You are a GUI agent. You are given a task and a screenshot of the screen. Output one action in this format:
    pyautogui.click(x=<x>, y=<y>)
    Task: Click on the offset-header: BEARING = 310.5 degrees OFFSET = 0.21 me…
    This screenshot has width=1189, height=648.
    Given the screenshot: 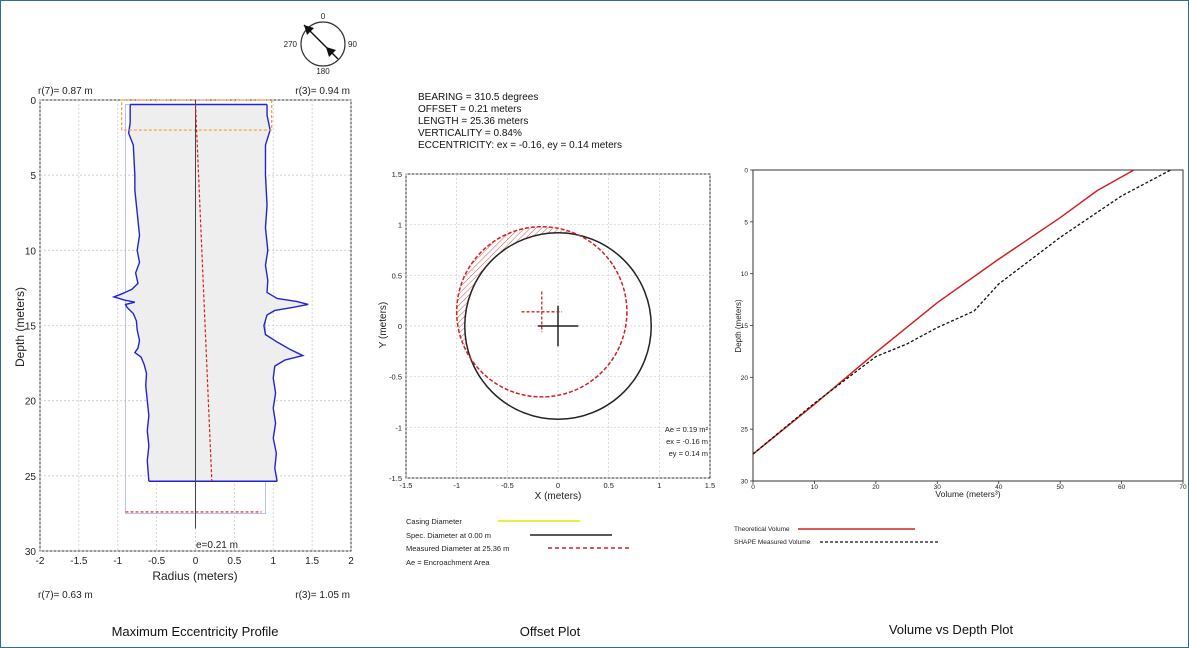 What is the action you would take?
    pyautogui.click(x=520, y=121)
    